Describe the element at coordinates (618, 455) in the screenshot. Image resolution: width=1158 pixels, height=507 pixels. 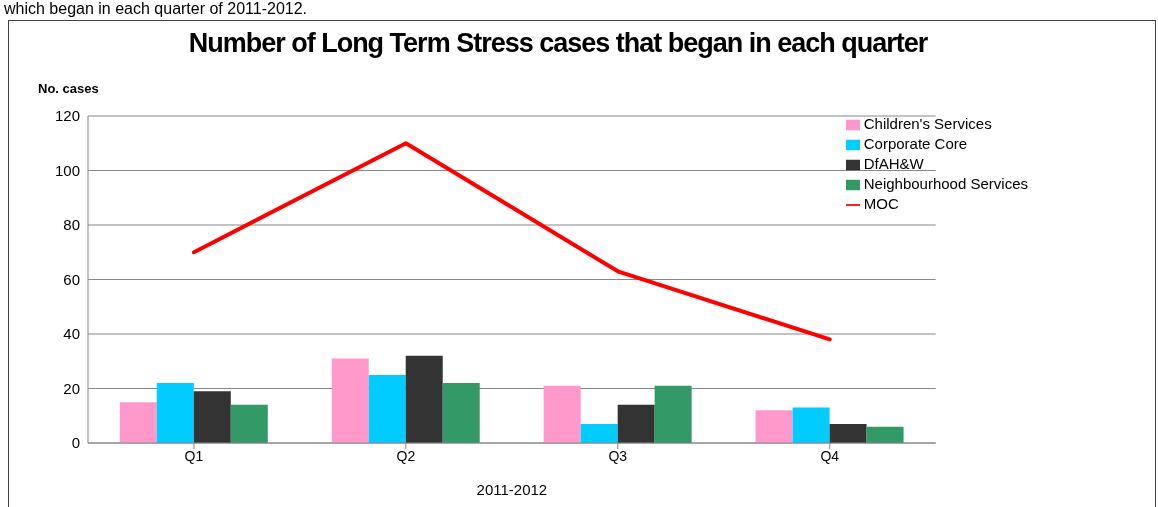
I see `x-tick-label: Q3` at that location.